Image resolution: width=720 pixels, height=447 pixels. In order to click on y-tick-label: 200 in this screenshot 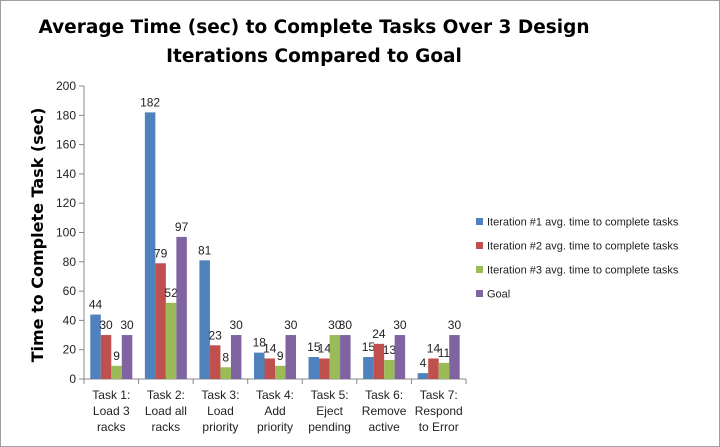, I will do `click(66, 86)`.